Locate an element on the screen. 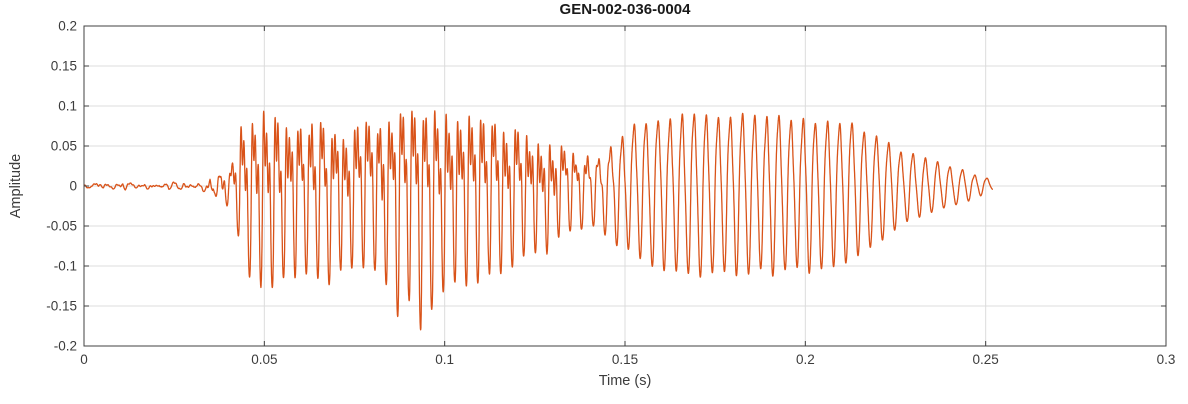  y-tick-label: -0.15 is located at coordinates (61, 306).